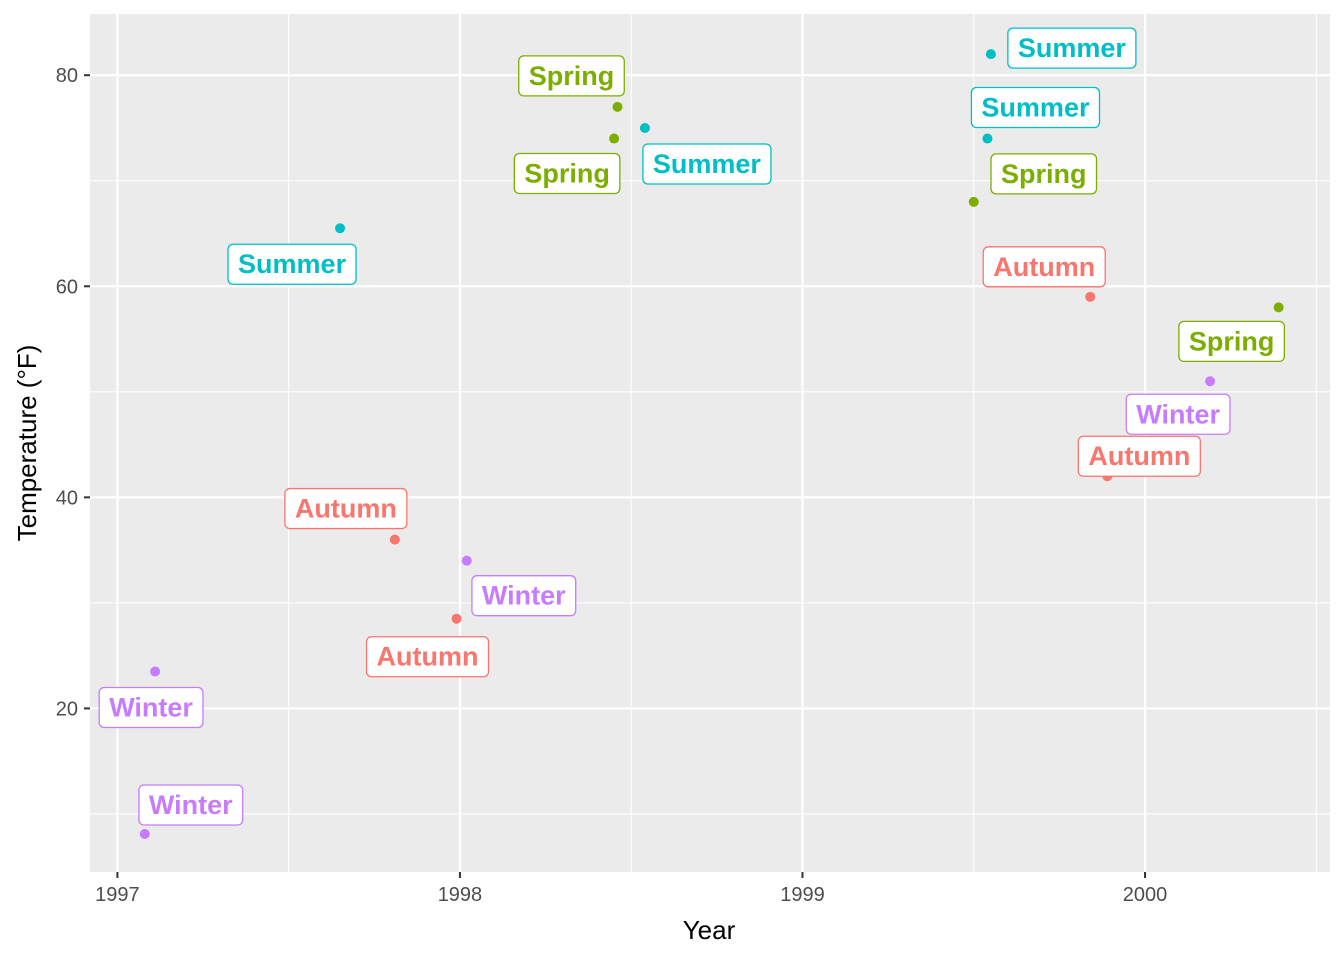  What do you see at coordinates (67, 498) in the screenshot?
I see `y-tick-label: 40` at bounding box center [67, 498].